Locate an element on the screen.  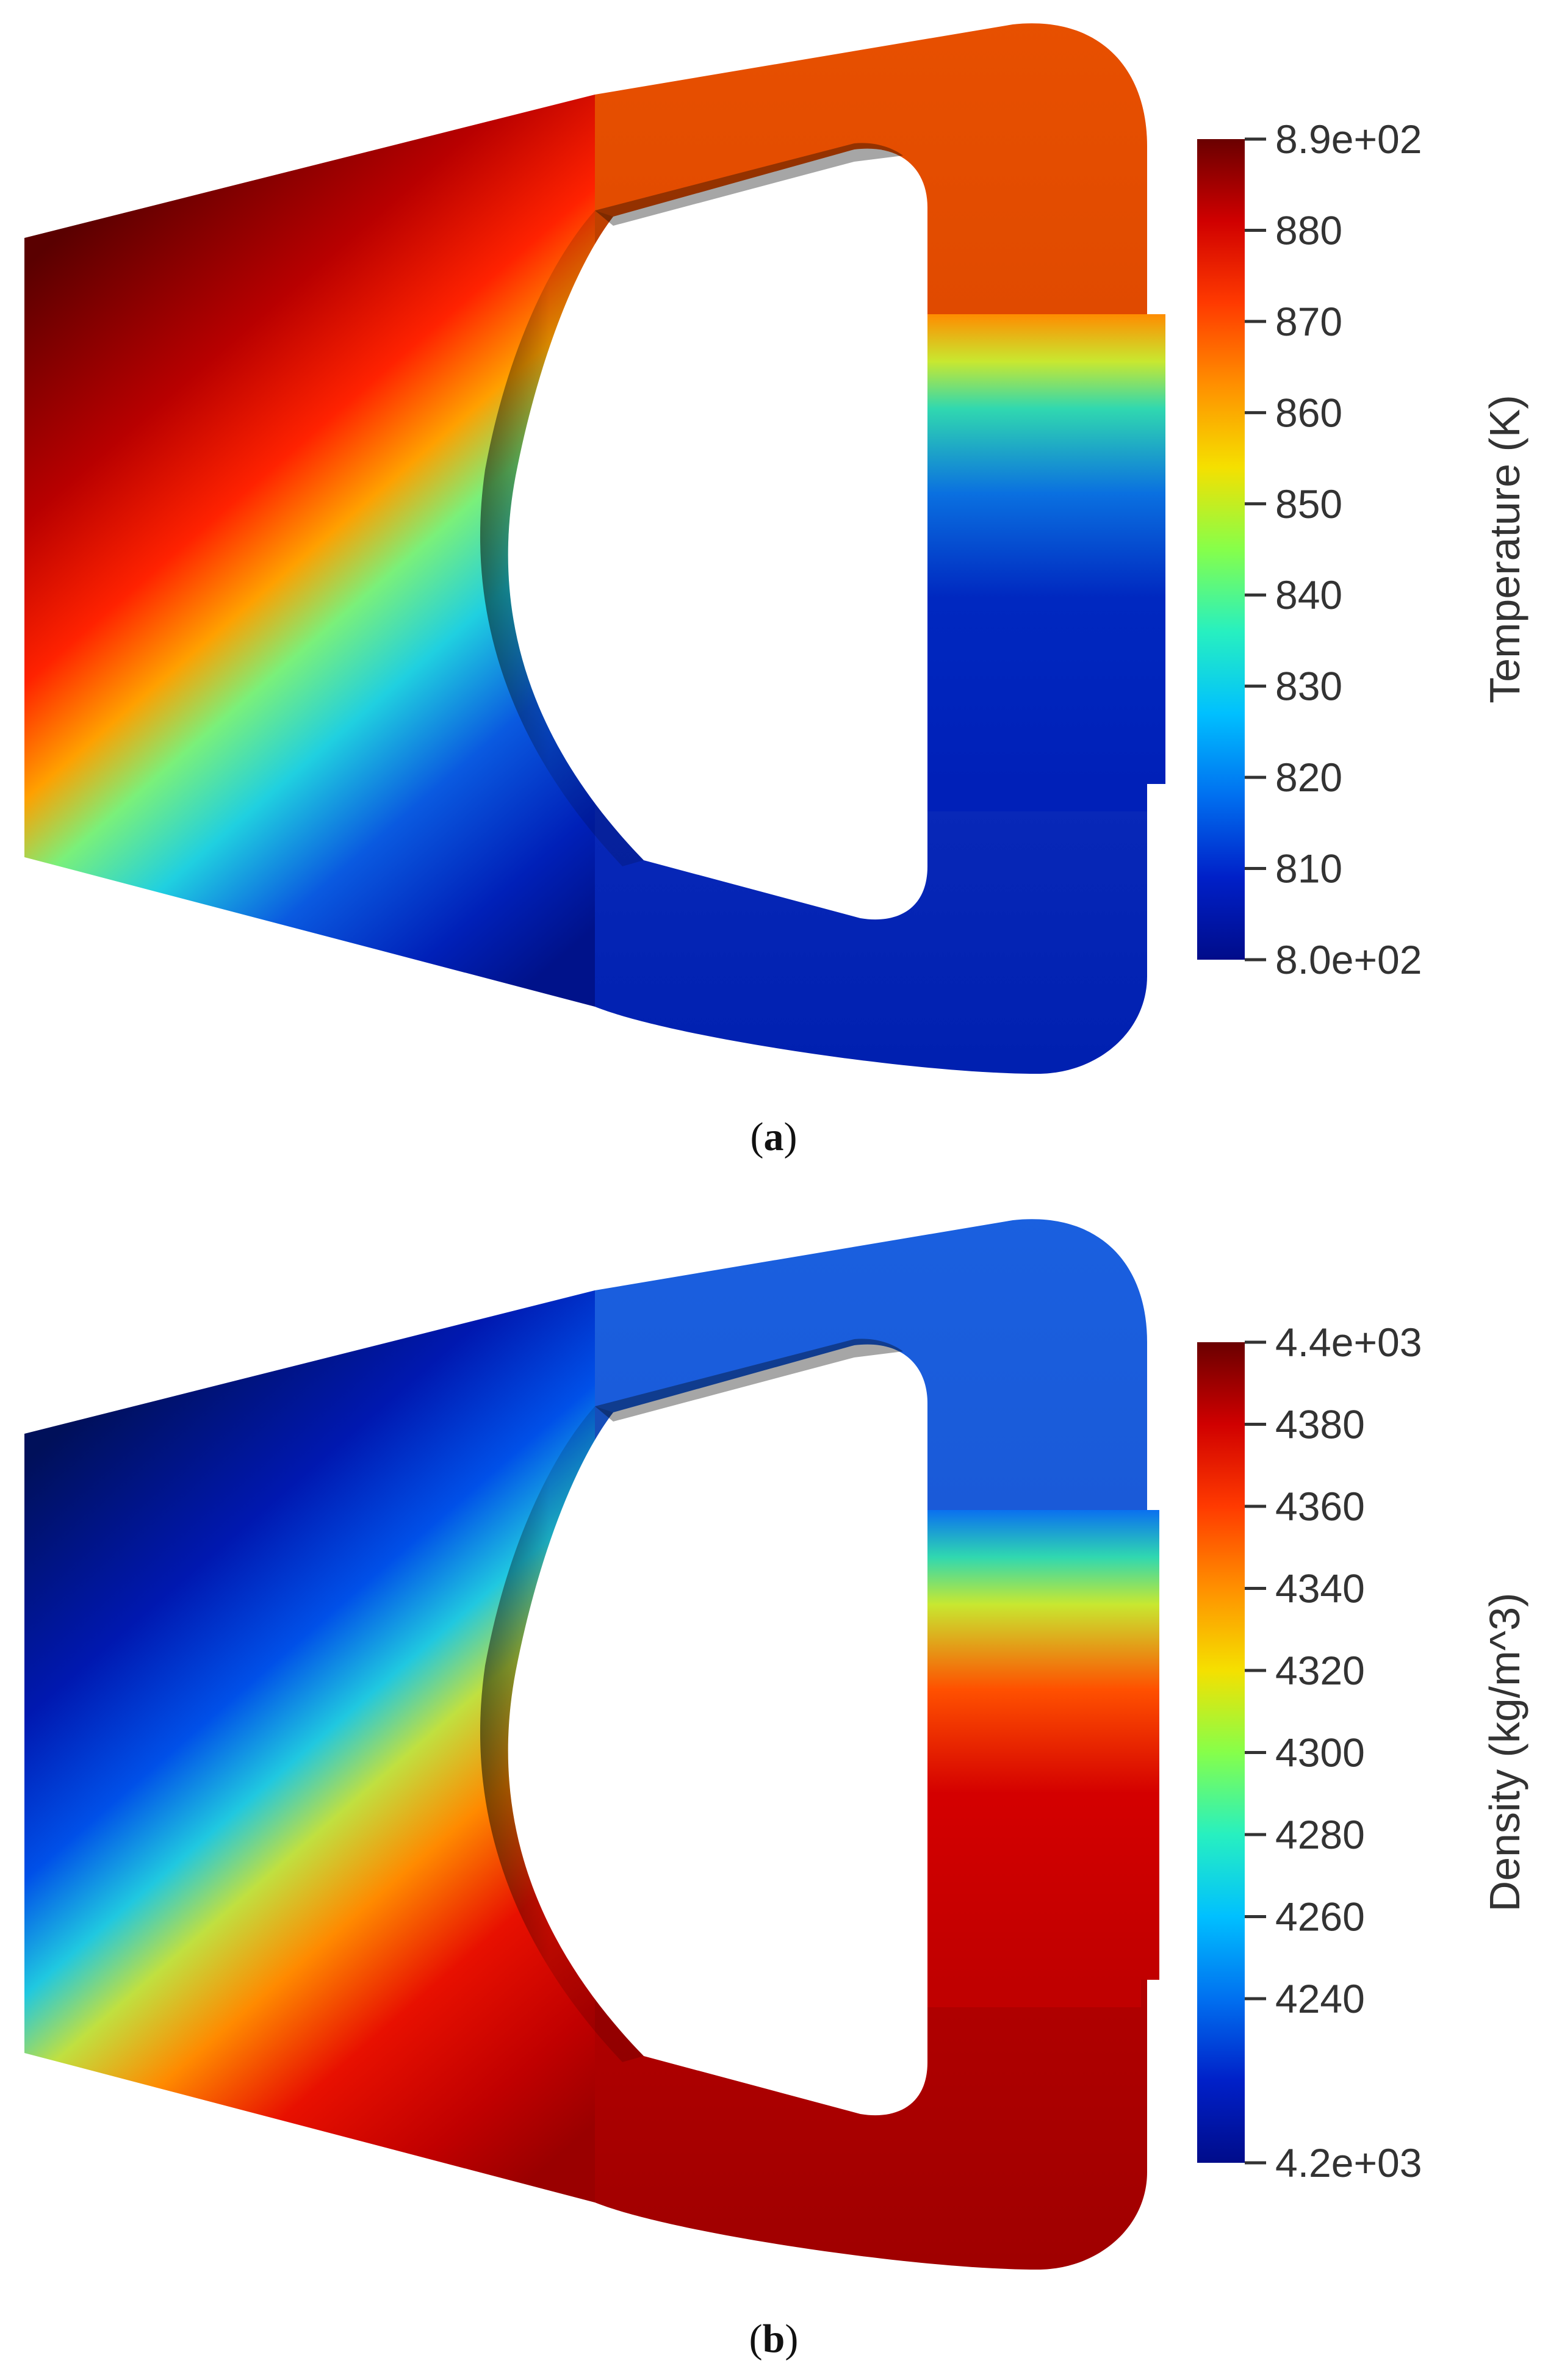
density-panel-caption: (b) is located at coordinates (774, 2339).